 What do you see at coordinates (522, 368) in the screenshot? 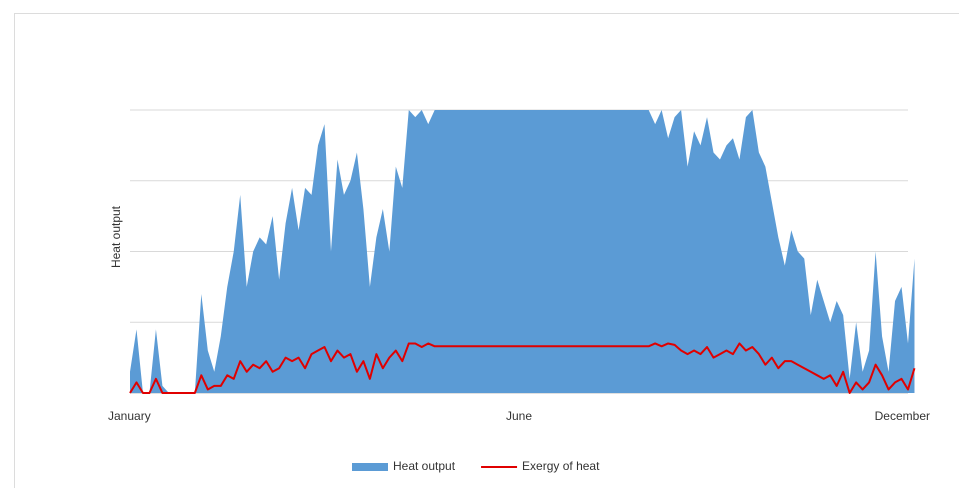
I see `exergy-line` at bounding box center [522, 368].